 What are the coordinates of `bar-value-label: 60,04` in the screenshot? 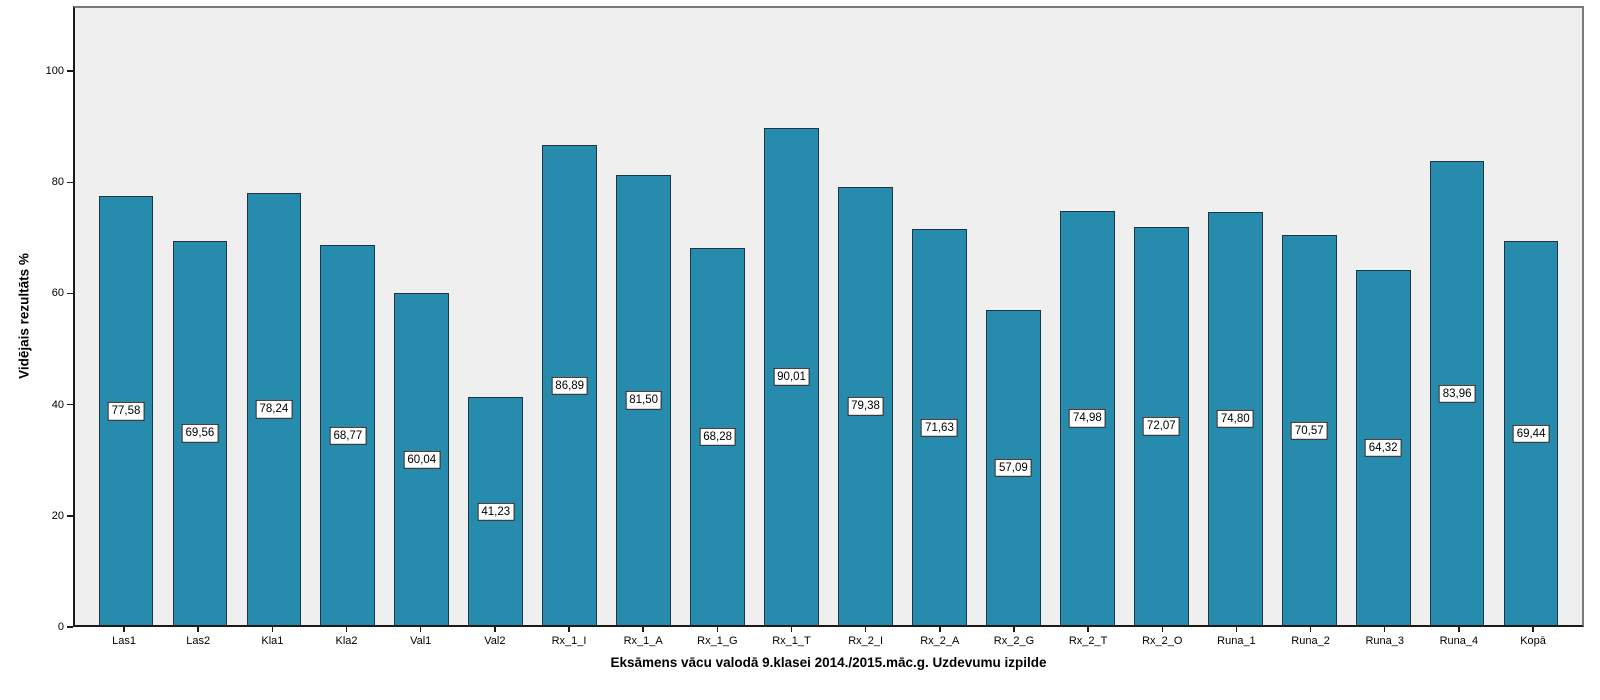 It's located at (422, 459).